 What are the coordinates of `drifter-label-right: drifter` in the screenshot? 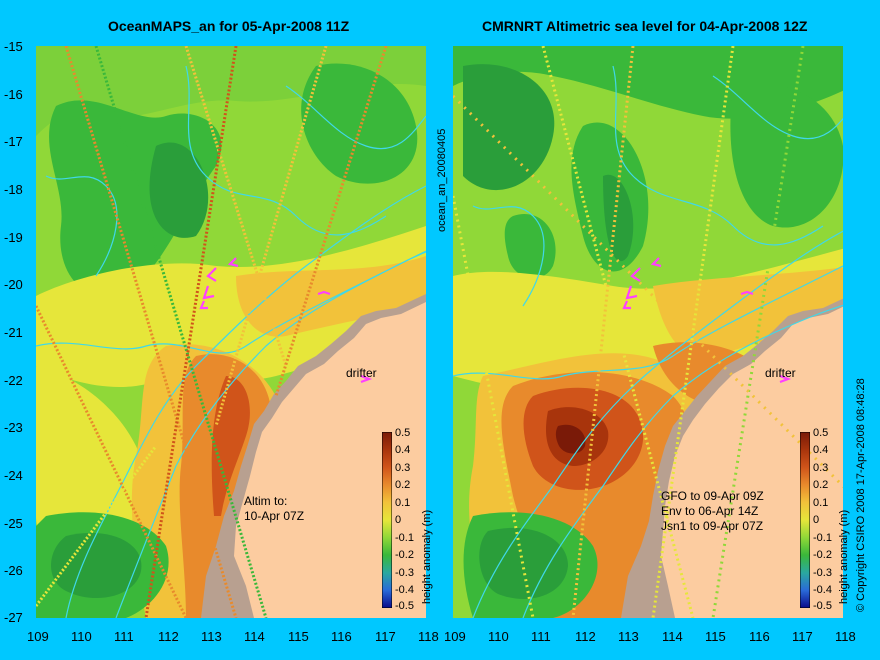 It's located at (780, 373).